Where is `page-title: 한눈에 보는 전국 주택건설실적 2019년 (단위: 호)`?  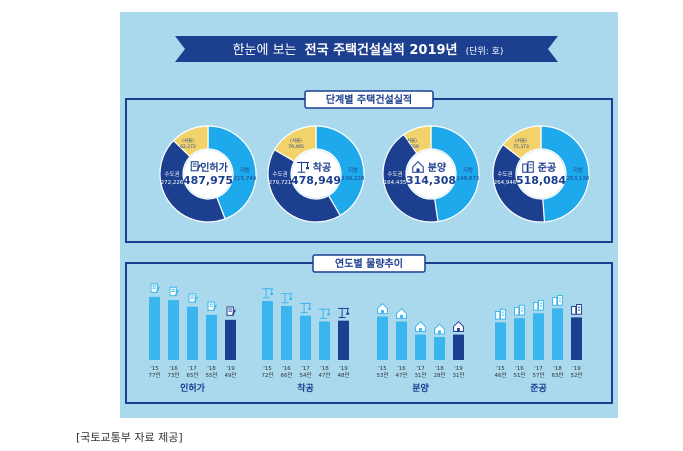
page-title: 한눈에 보는 전국 주택건설실적 2019년 (단위: 호) is located at coordinates (368, 50).